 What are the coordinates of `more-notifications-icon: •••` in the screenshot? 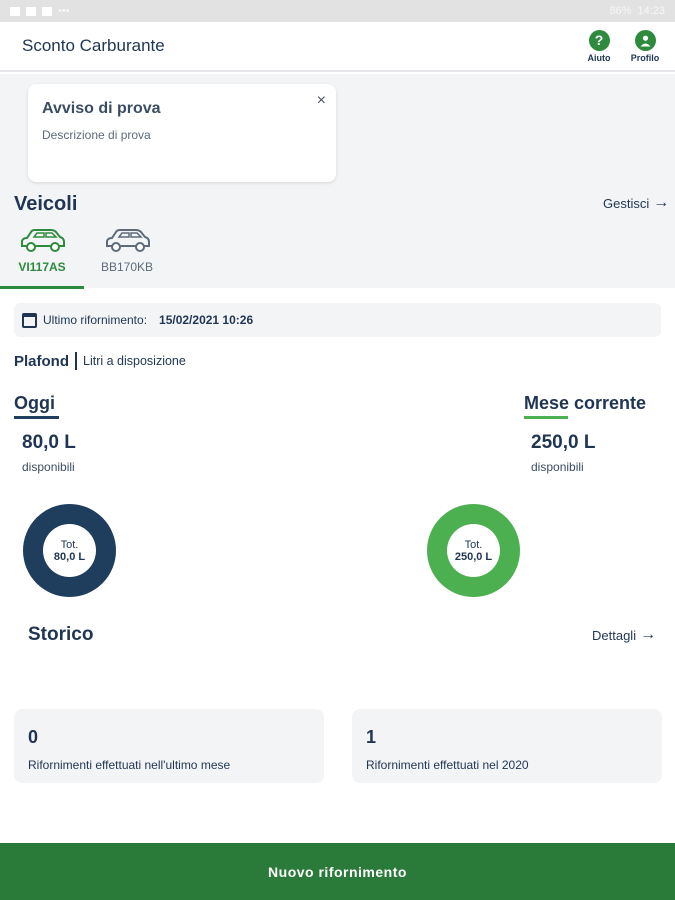 It's located at (64, 11).